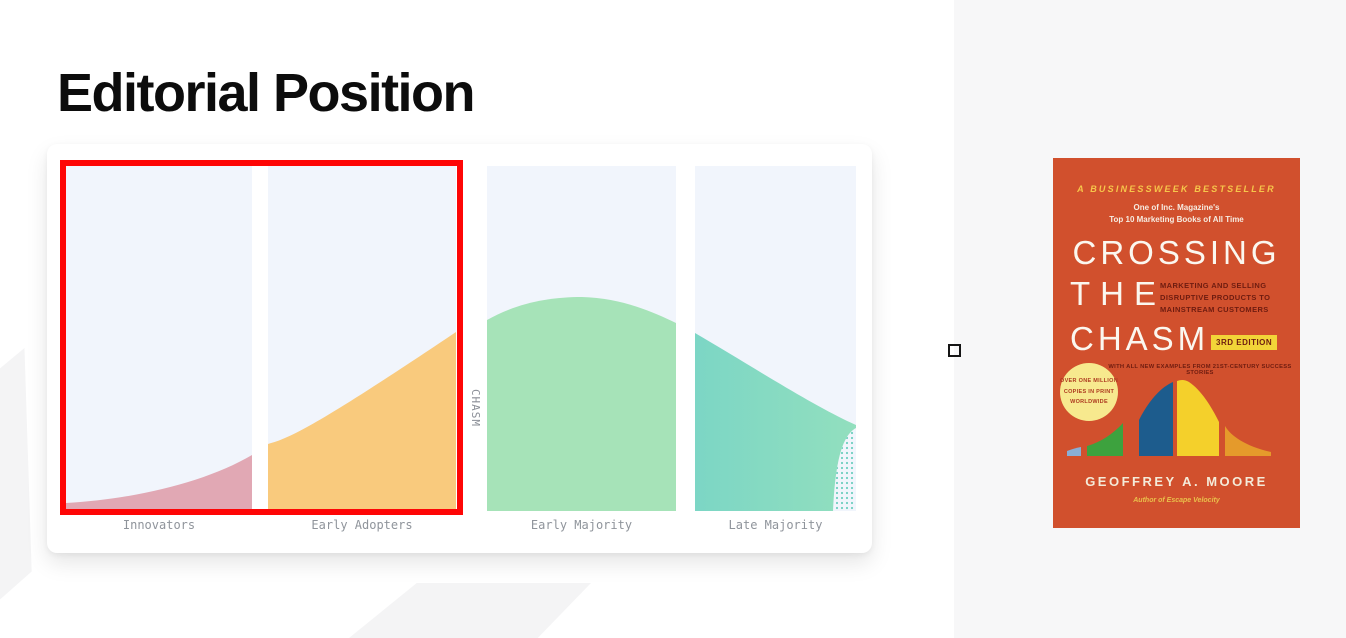  What do you see at coordinates (362, 421) in the screenshot?
I see `early-adopters-curve` at bounding box center [362, 421].